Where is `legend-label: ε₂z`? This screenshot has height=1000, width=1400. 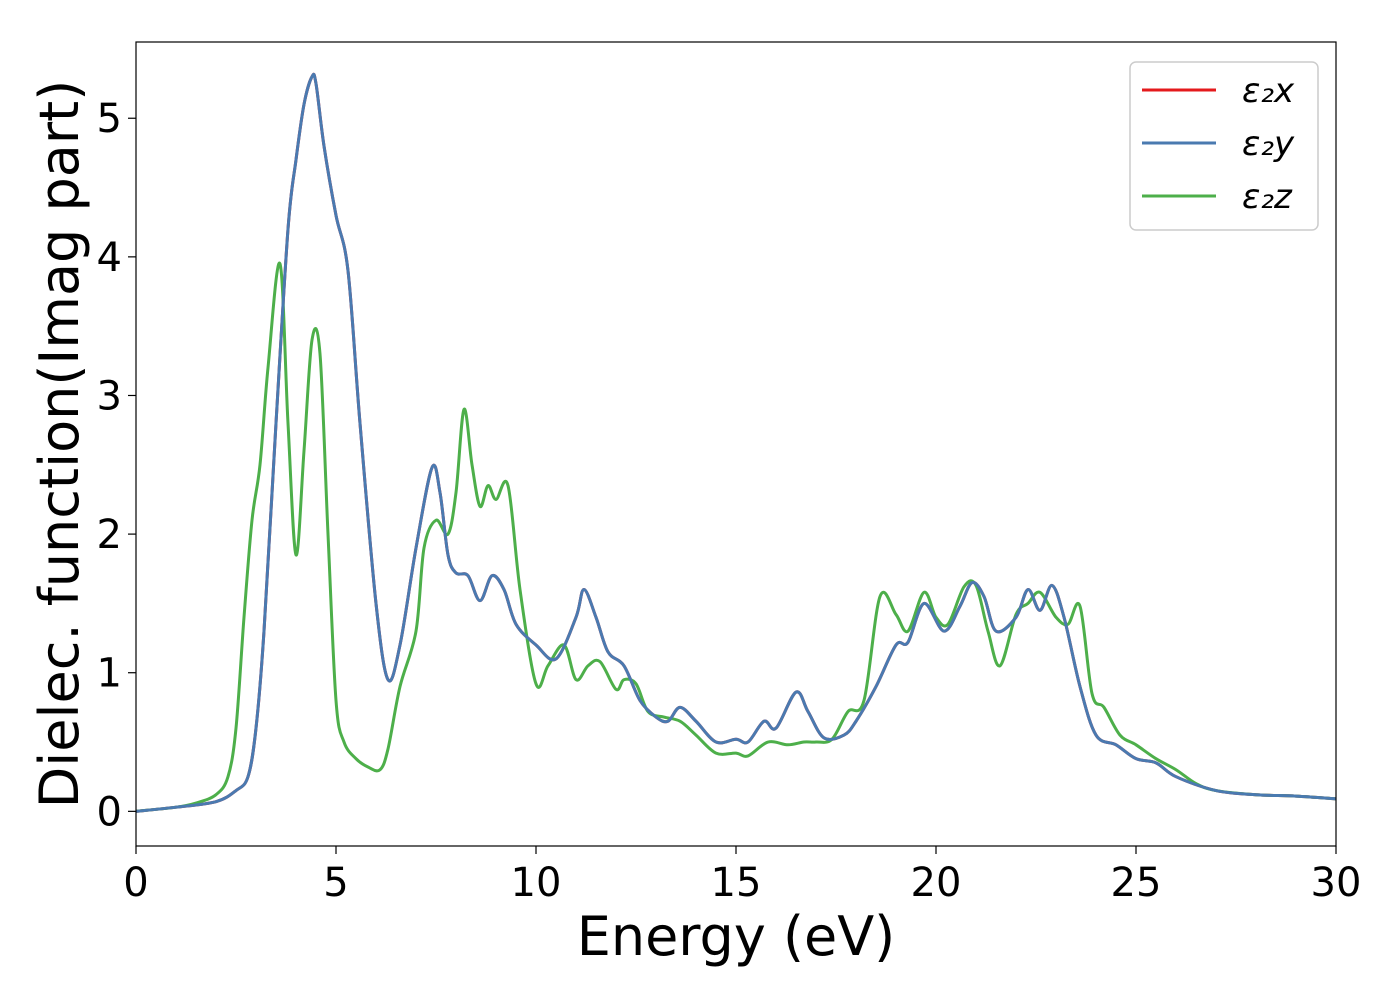 legend-label: ε₂z is located at coordinates (1267, 197).